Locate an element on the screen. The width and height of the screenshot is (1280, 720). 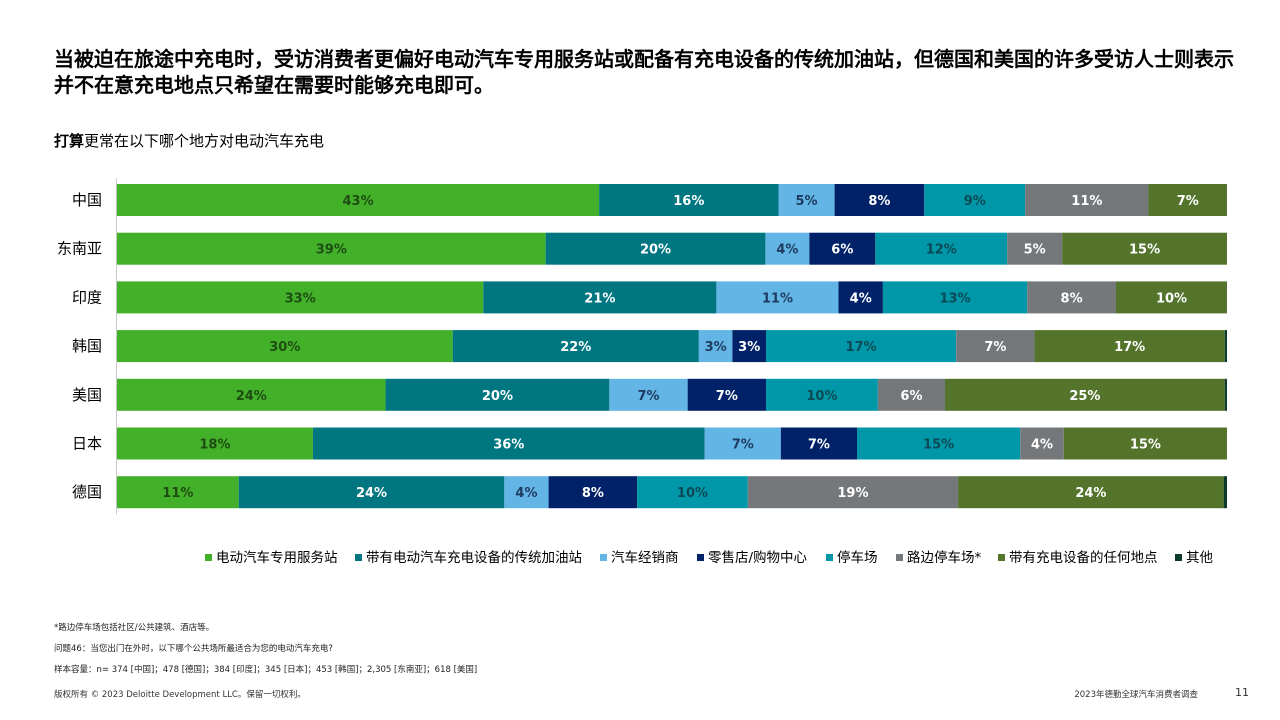
data-label: 30% is located at coordinates (284, 347).